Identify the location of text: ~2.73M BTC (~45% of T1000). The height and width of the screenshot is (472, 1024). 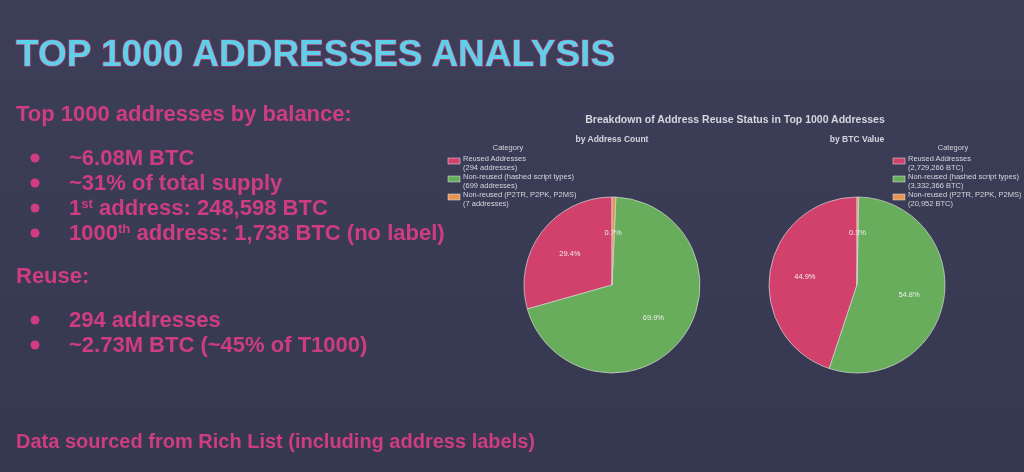
(218, 344).